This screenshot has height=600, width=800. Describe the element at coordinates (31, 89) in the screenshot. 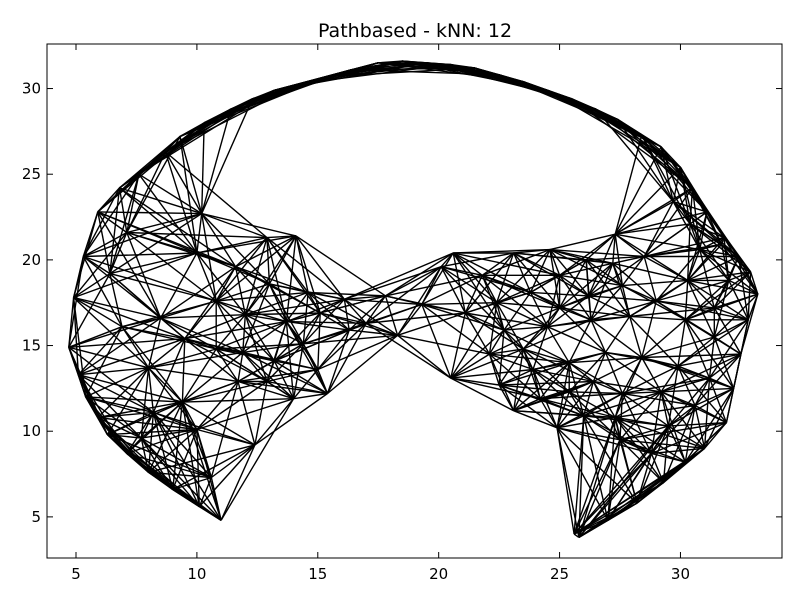

I see `y-tick-label: 30` at that location.